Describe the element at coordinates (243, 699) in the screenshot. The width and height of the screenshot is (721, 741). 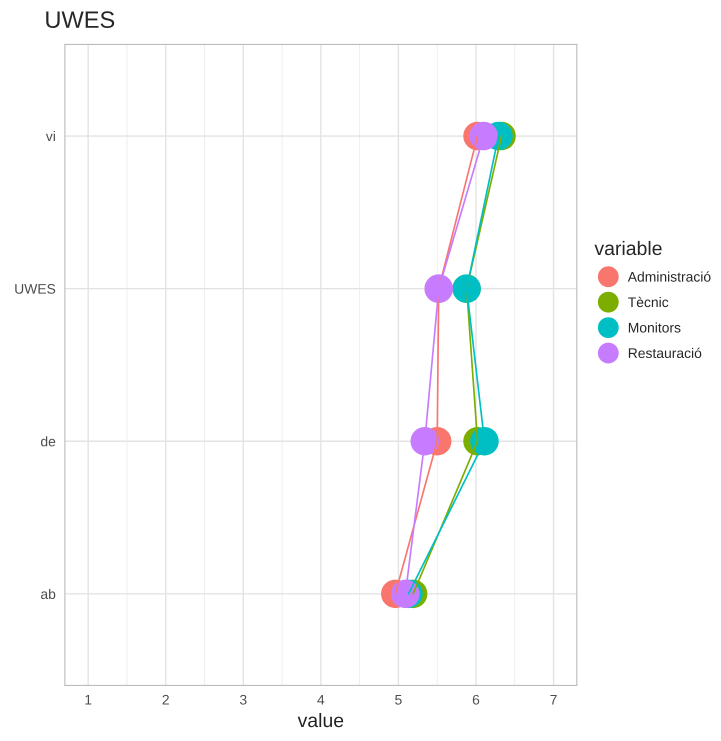
I see `x-tick-label: 3` at that location.